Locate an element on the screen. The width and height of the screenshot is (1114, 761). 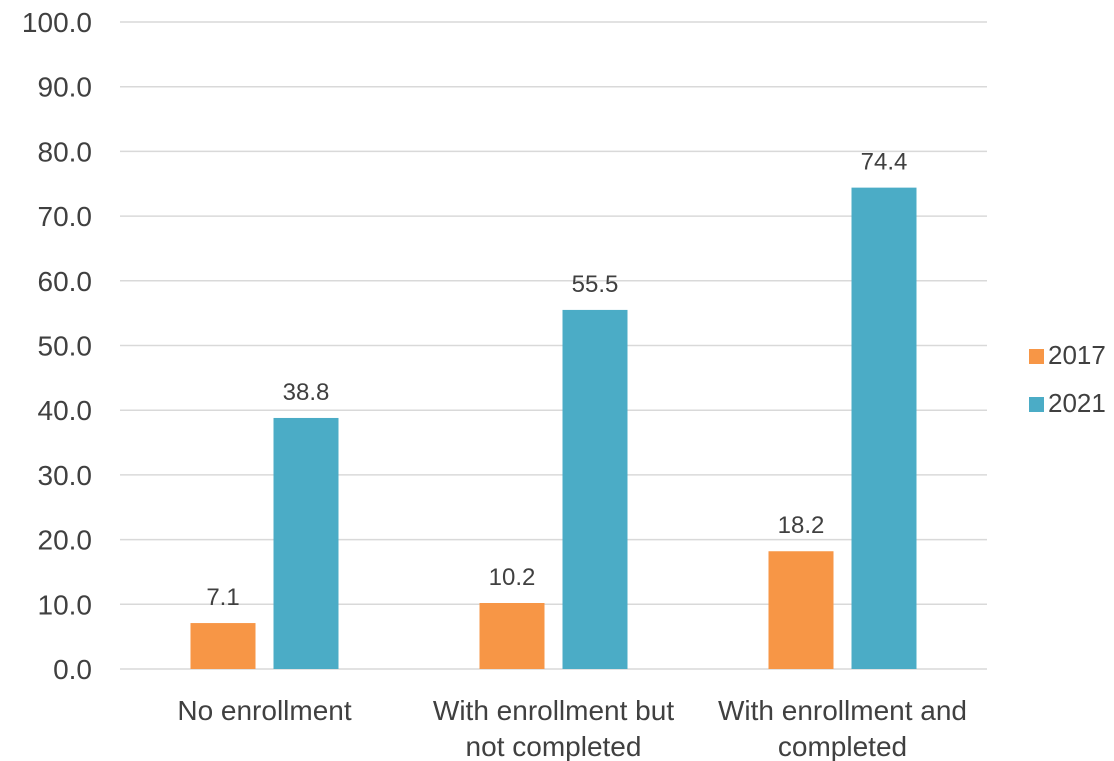
legend-swatch-2021 is located at coordinates (1036, 404).